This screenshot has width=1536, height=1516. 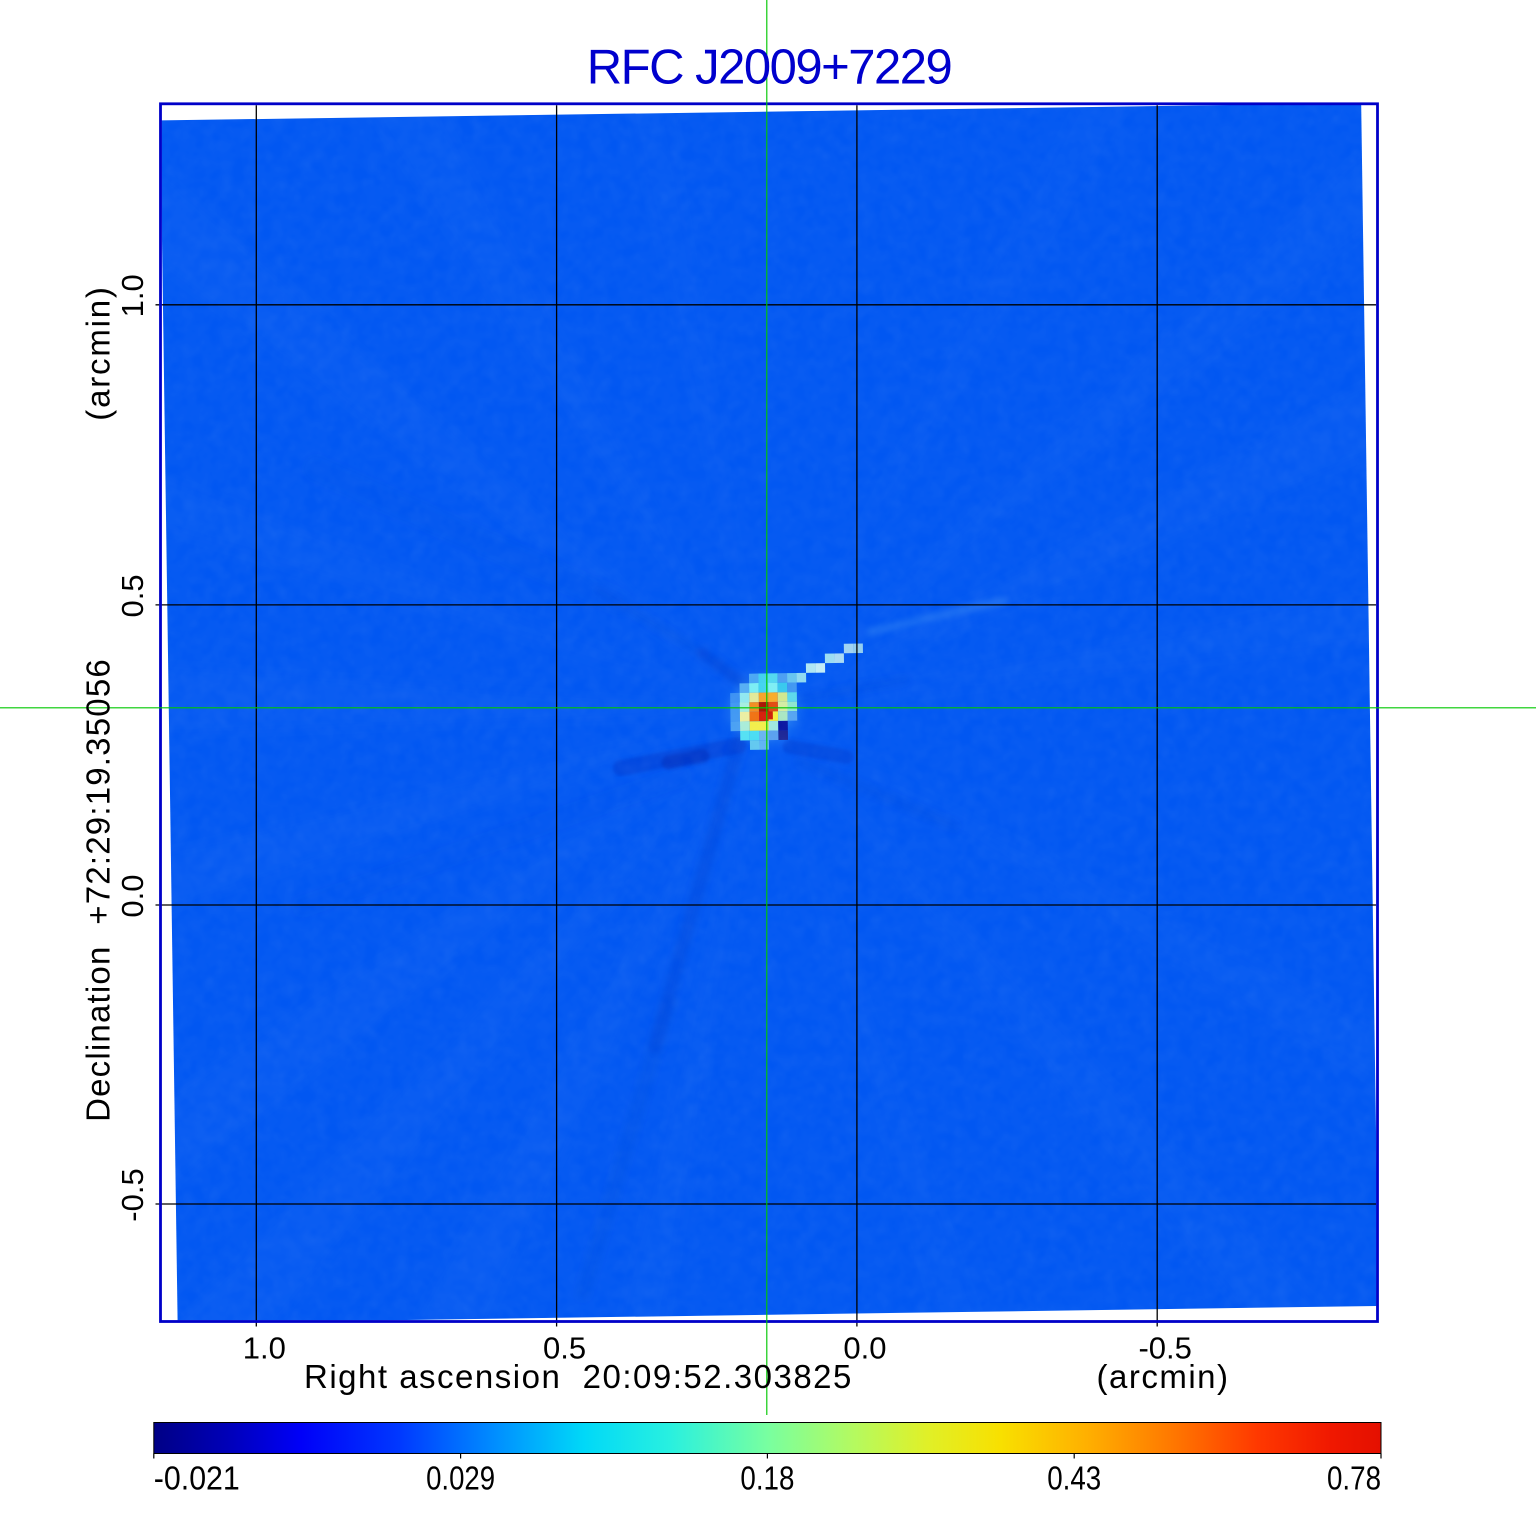 I want to click on svg-text: Declination +72:29:19.35056, so click(x=98, y=890).